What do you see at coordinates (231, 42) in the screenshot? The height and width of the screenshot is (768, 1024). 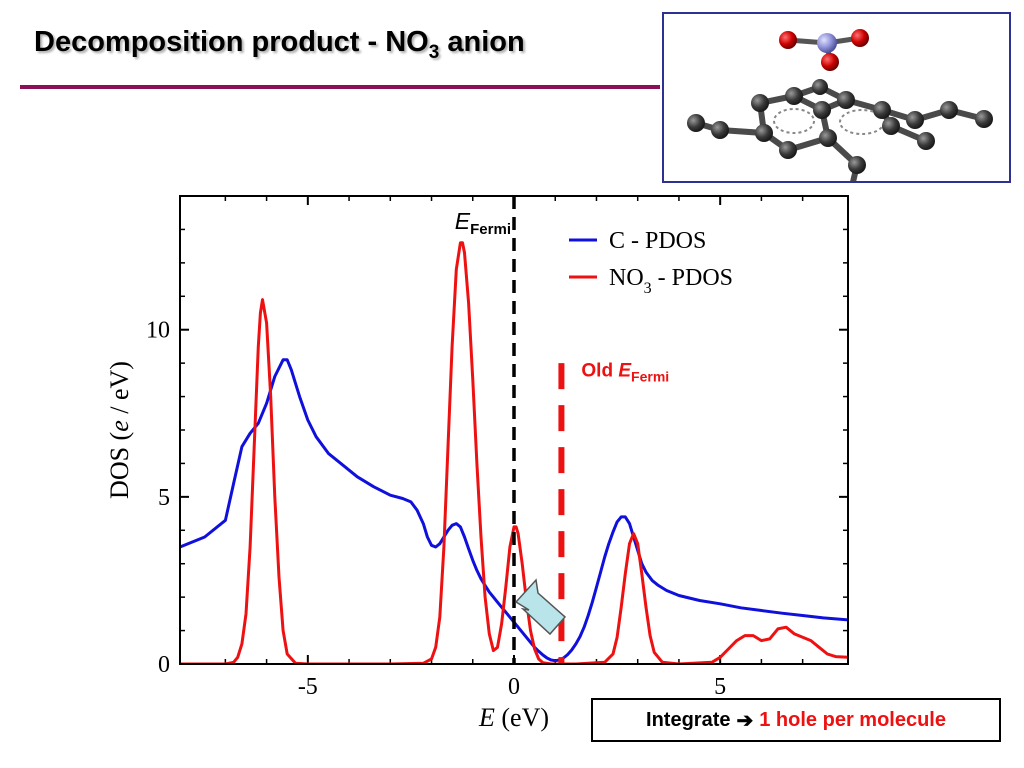 I see `title-main: Decomposition product - NO` at bounding box center [231, 42].